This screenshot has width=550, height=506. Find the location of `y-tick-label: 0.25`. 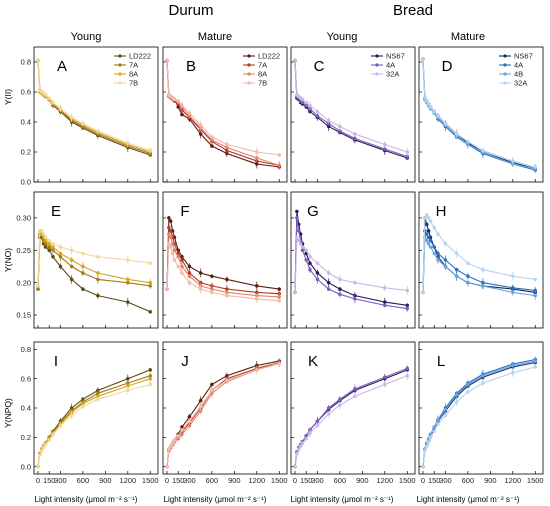

y-tick-label: 0.25 is located at coordinates (23, 250).